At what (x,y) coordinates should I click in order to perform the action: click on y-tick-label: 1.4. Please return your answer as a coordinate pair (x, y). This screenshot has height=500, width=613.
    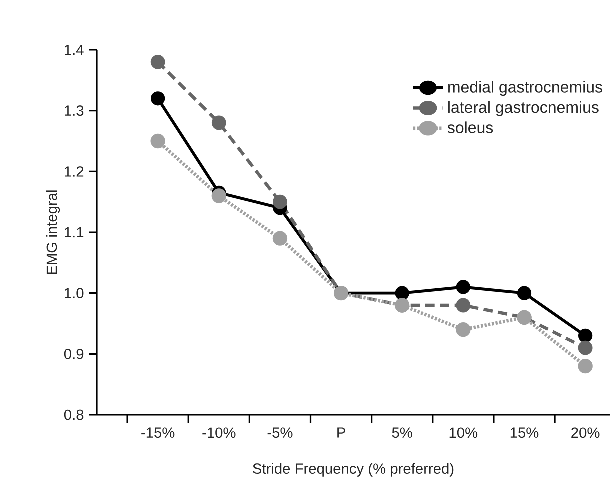
    Looking at the image, I should click on (74, 50).